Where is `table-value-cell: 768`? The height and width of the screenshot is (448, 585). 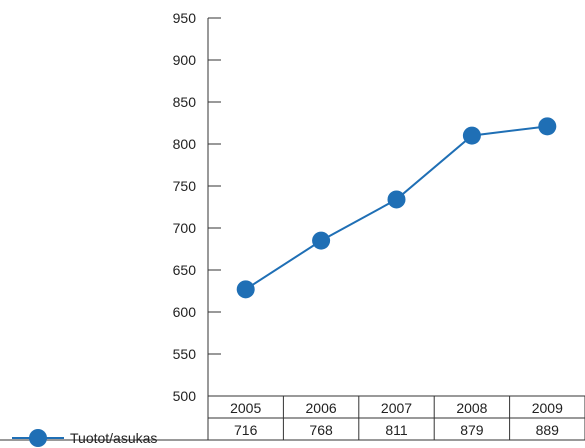
table-value-cell: 768 is located at coordinates (321, 430).